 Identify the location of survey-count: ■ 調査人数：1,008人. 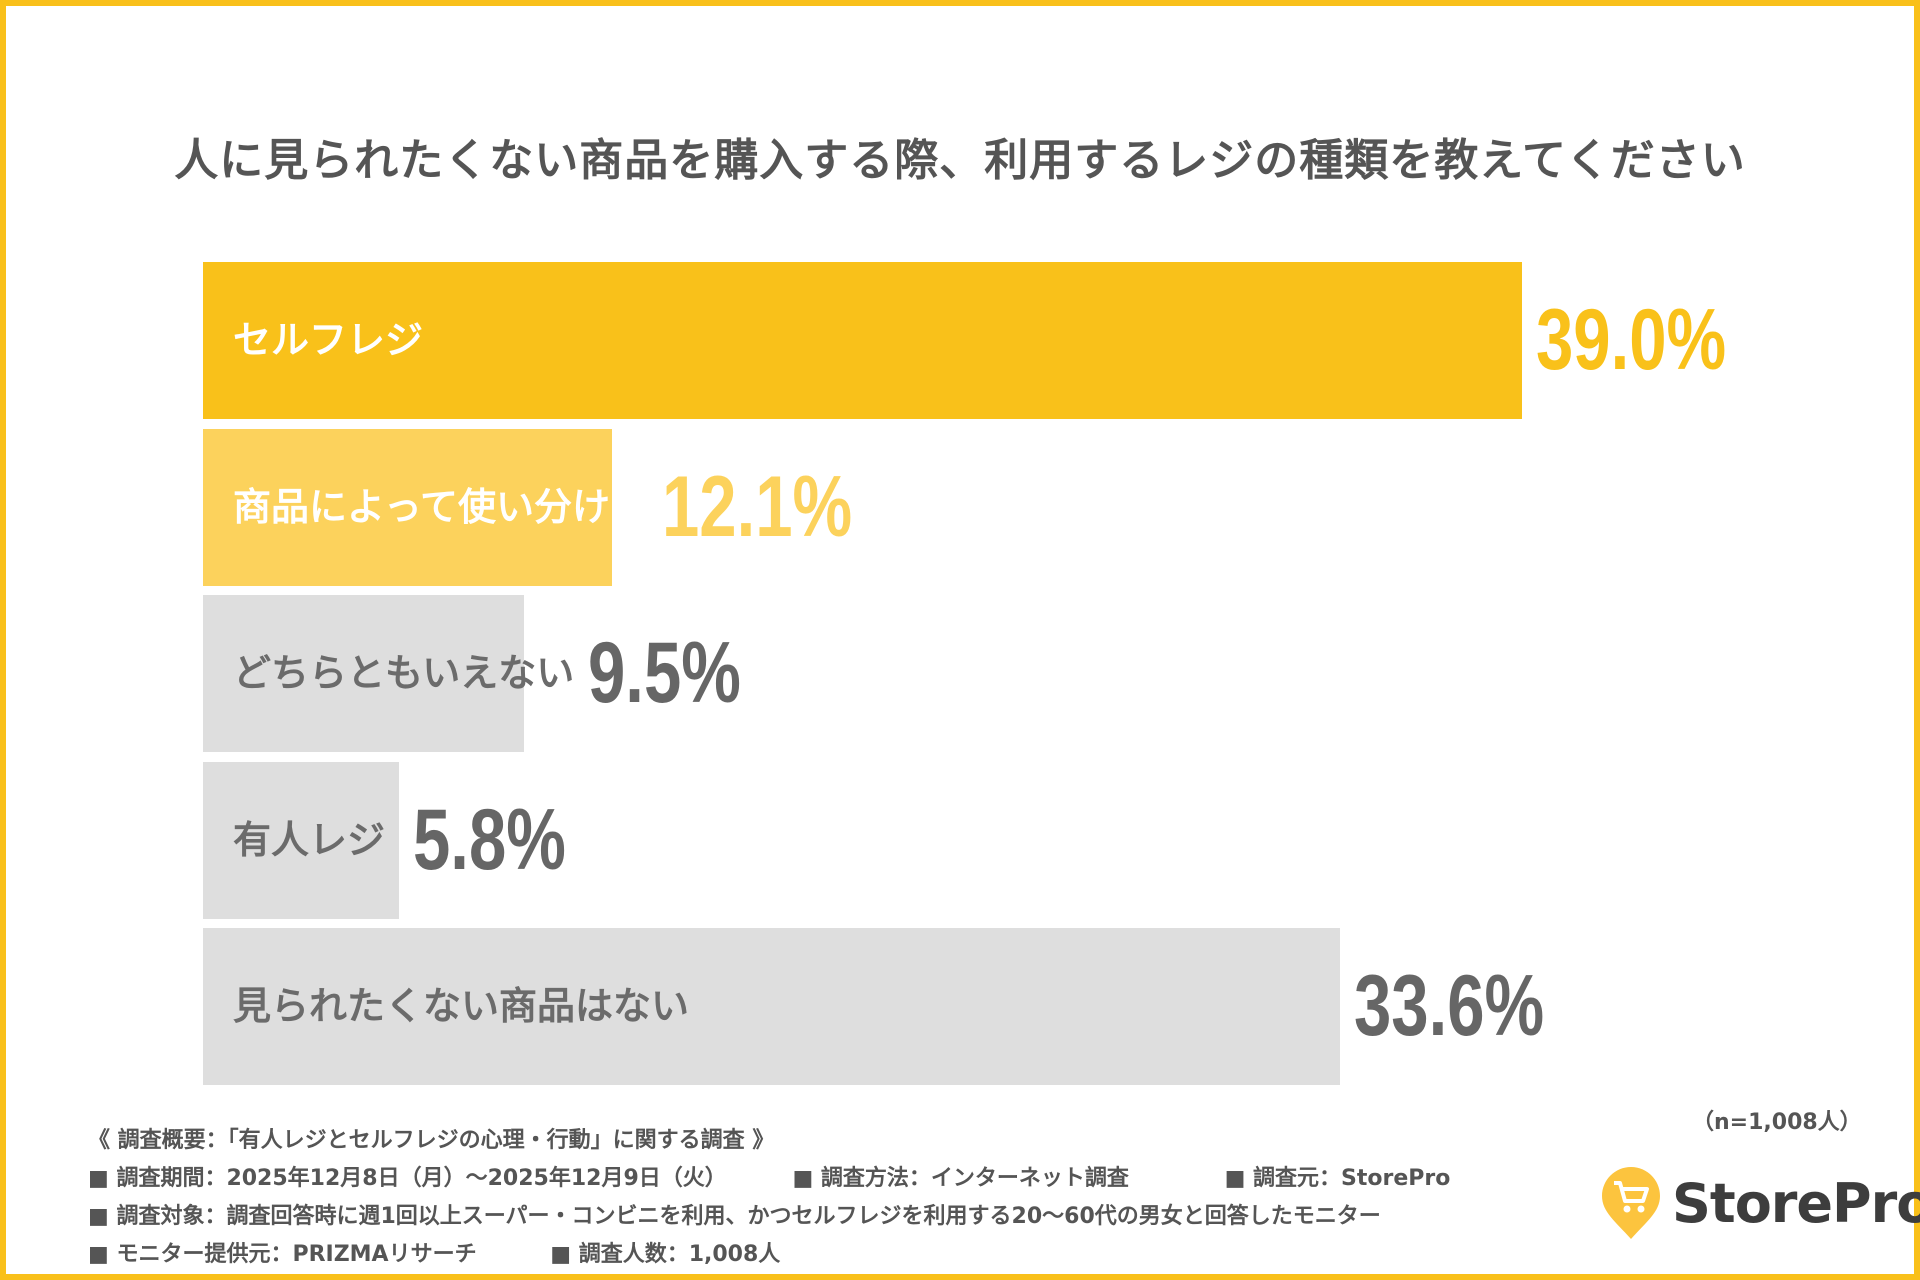
(665, 1254).